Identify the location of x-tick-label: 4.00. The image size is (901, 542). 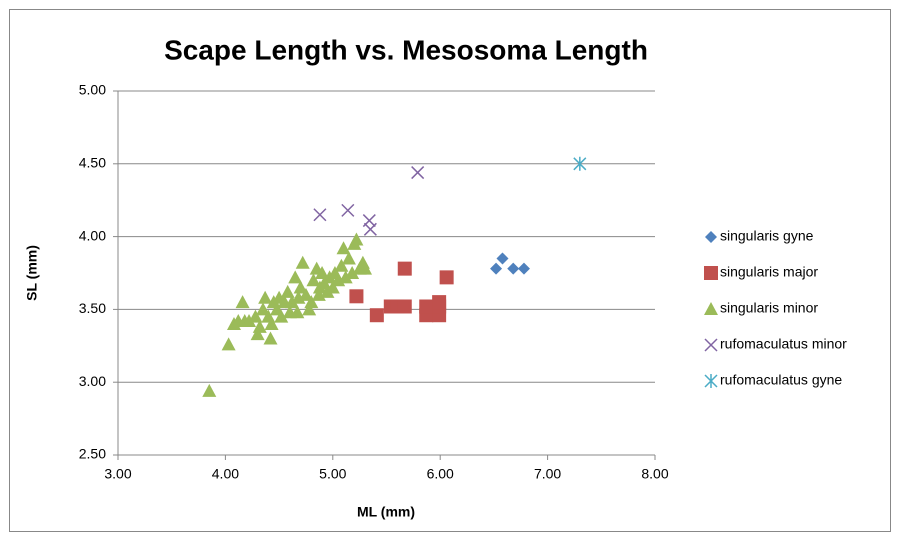
(225, 474).